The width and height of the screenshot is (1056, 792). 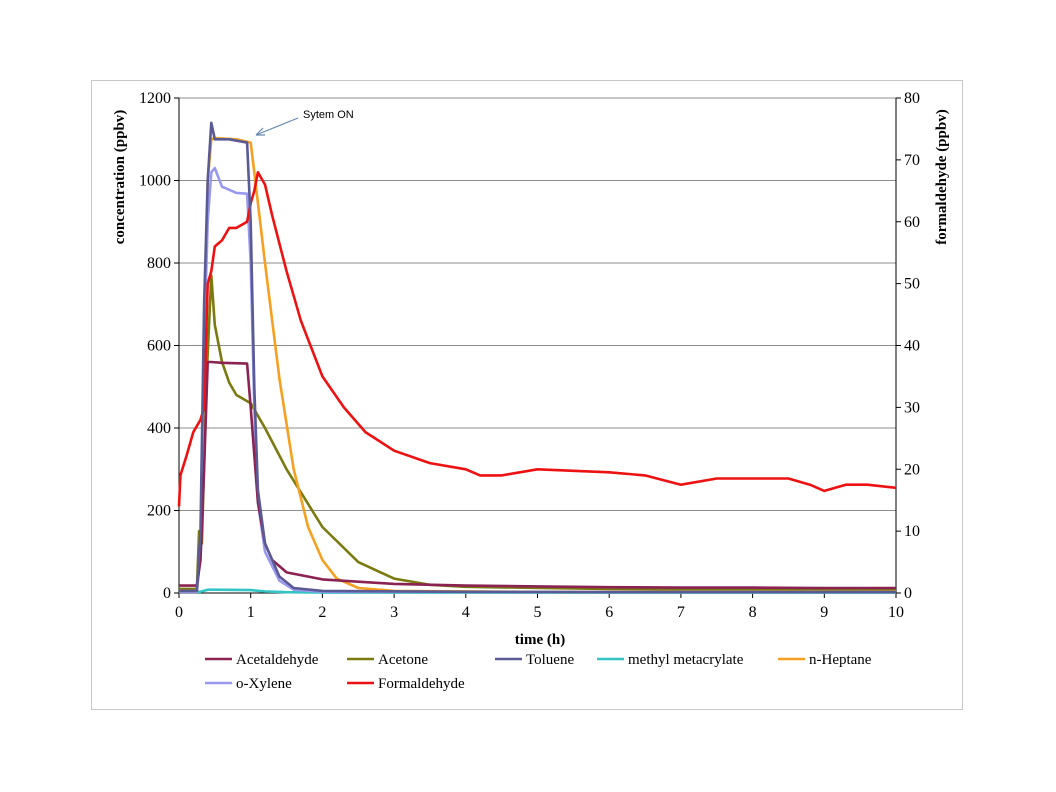 I want to click on annotation-system-on: Sytem ON, so click(x=304, y=122).